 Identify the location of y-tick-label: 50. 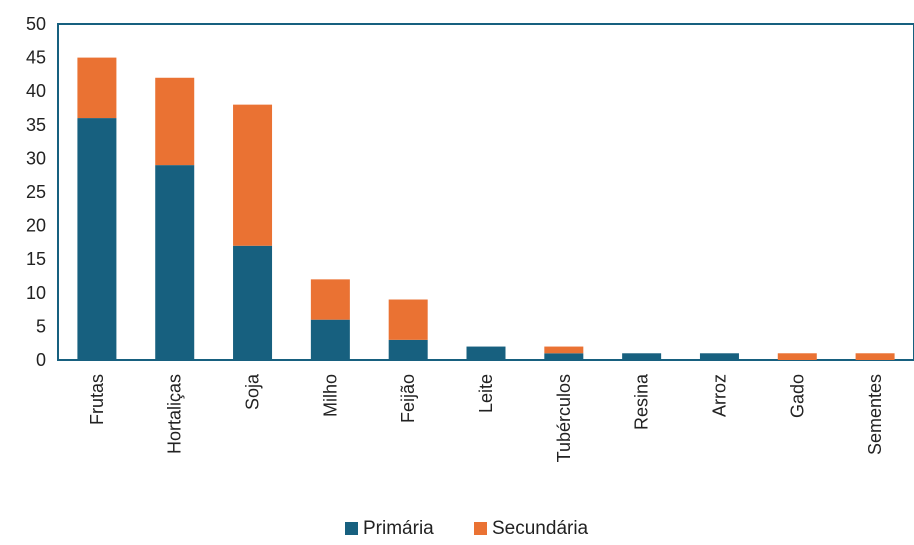
(36, 24).